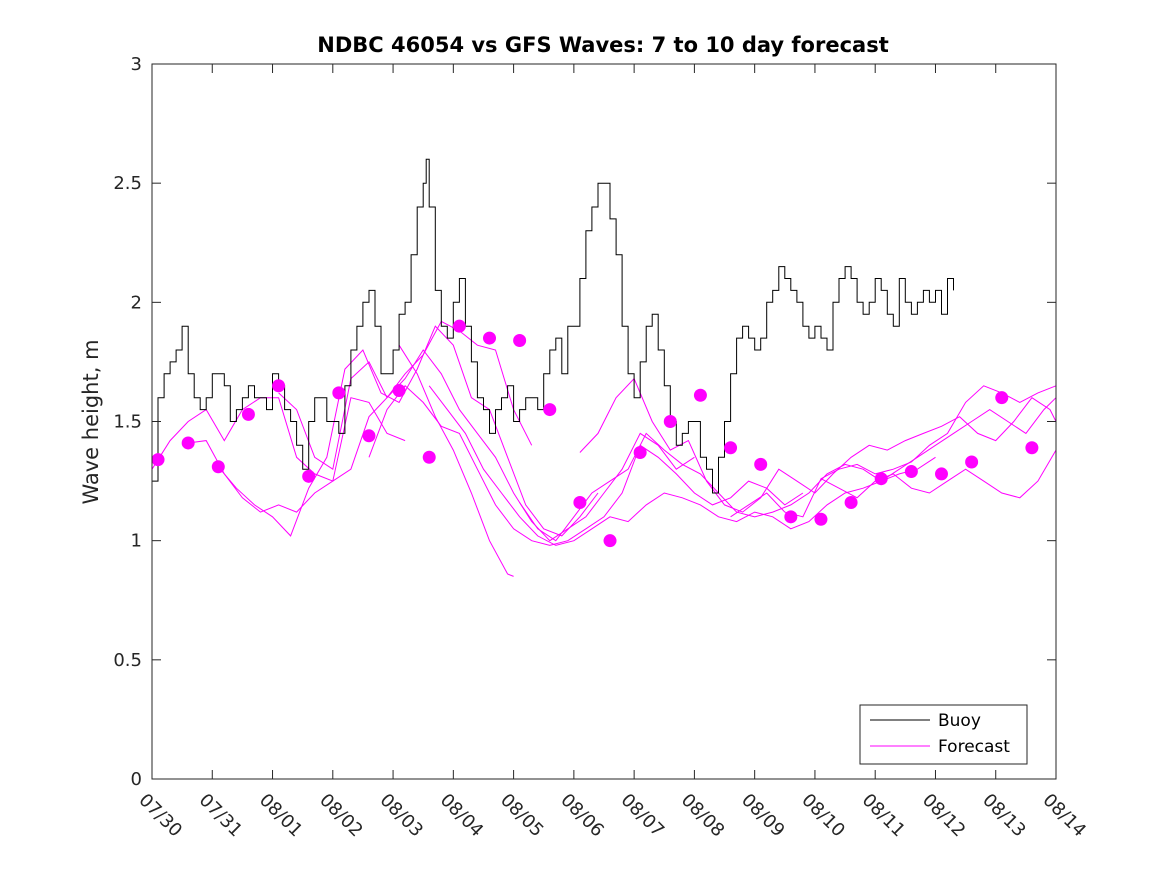 Image resolution: width=1167 pixels, height=875 pixels. Describe the element at coordinates (91, 421) in the screenshot. I see `y-axis-label: Wave height, m` at that location.